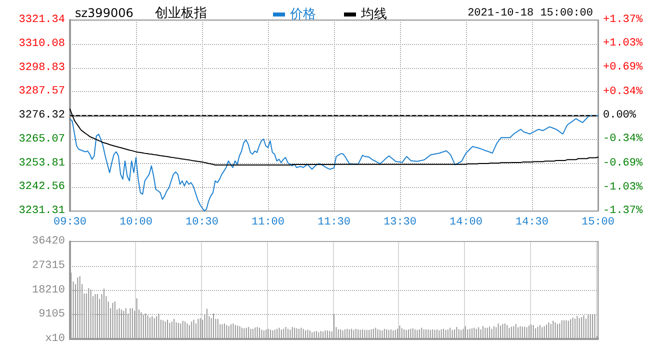 This screenshot has width=660, height=360. I want to click on y-tick-label: 3287.57, so click(41, 92).